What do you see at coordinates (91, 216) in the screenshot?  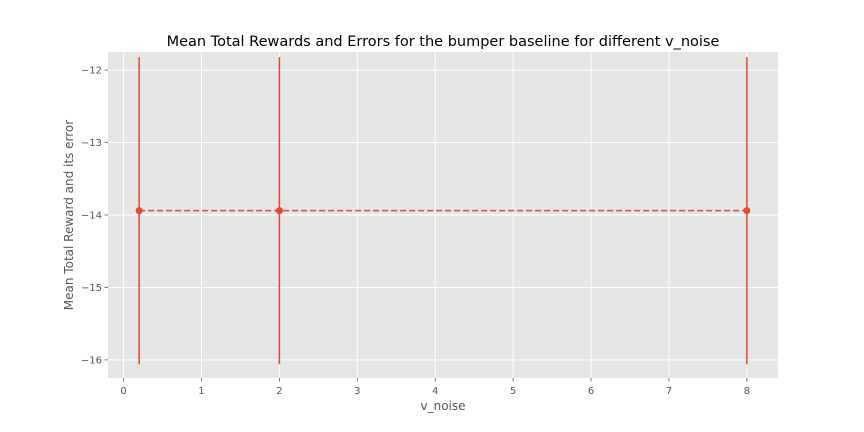 I see `y-tick-label: −14` at bounding box center [91, 216].